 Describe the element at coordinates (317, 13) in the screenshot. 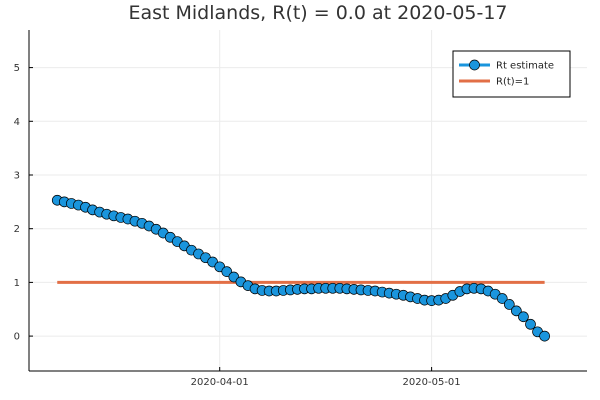

I see `chart-title: East Midlands, R(t) = 0.0 at 2020-05-17` at that location.